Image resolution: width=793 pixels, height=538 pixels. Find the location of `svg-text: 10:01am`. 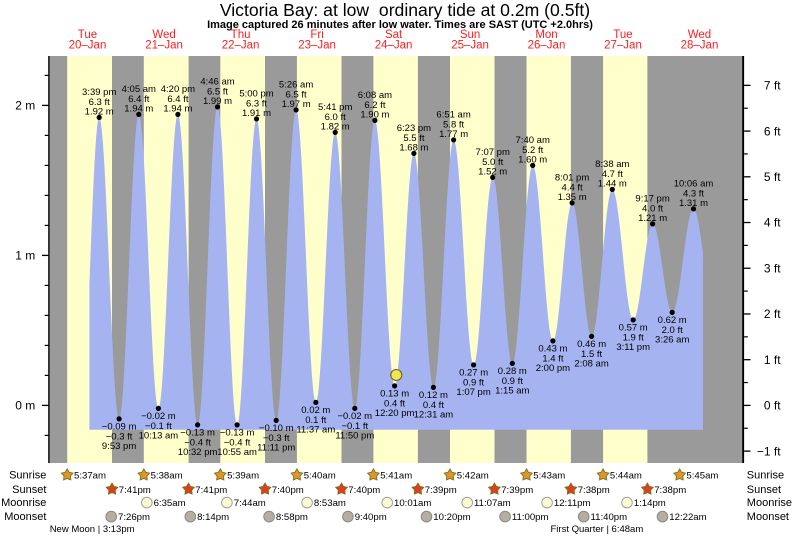

svg-text: 10:01am is located at coordinates (412, 503).